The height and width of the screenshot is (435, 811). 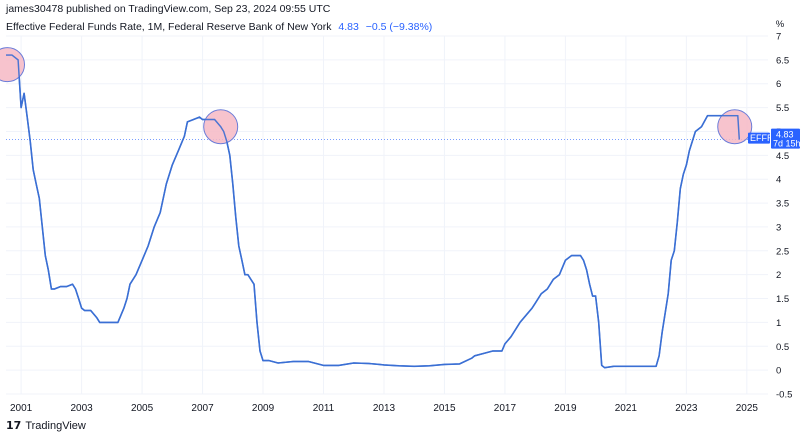 What do you see at coordinates (384, 408) in the screenshot?
I see `x-tick-label: 2013` at bounding box center [384, 408].